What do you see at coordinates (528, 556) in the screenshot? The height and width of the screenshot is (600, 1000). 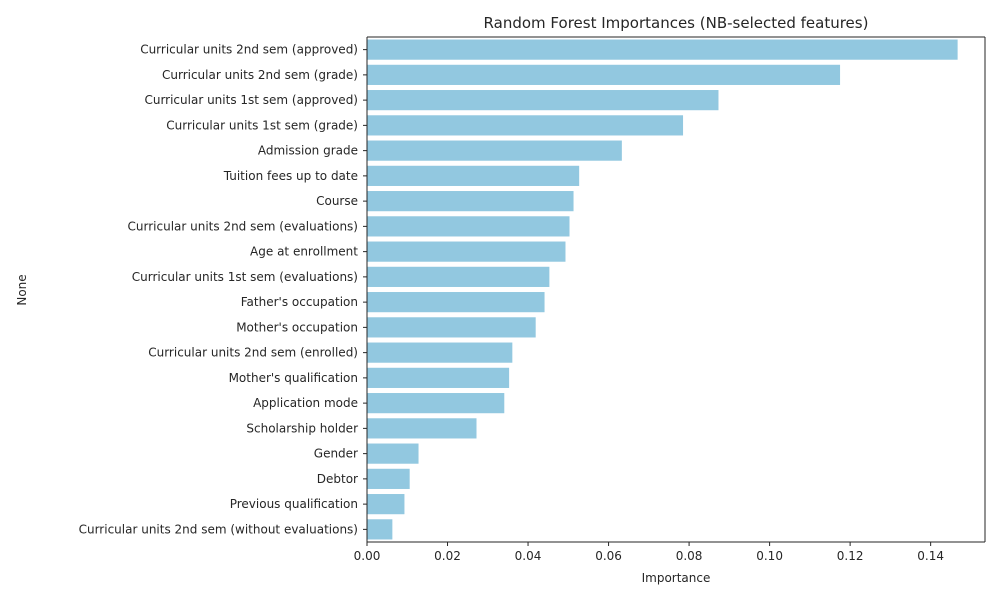 I see `x-tick-label: 0.04` at bounding box center [528, 556].